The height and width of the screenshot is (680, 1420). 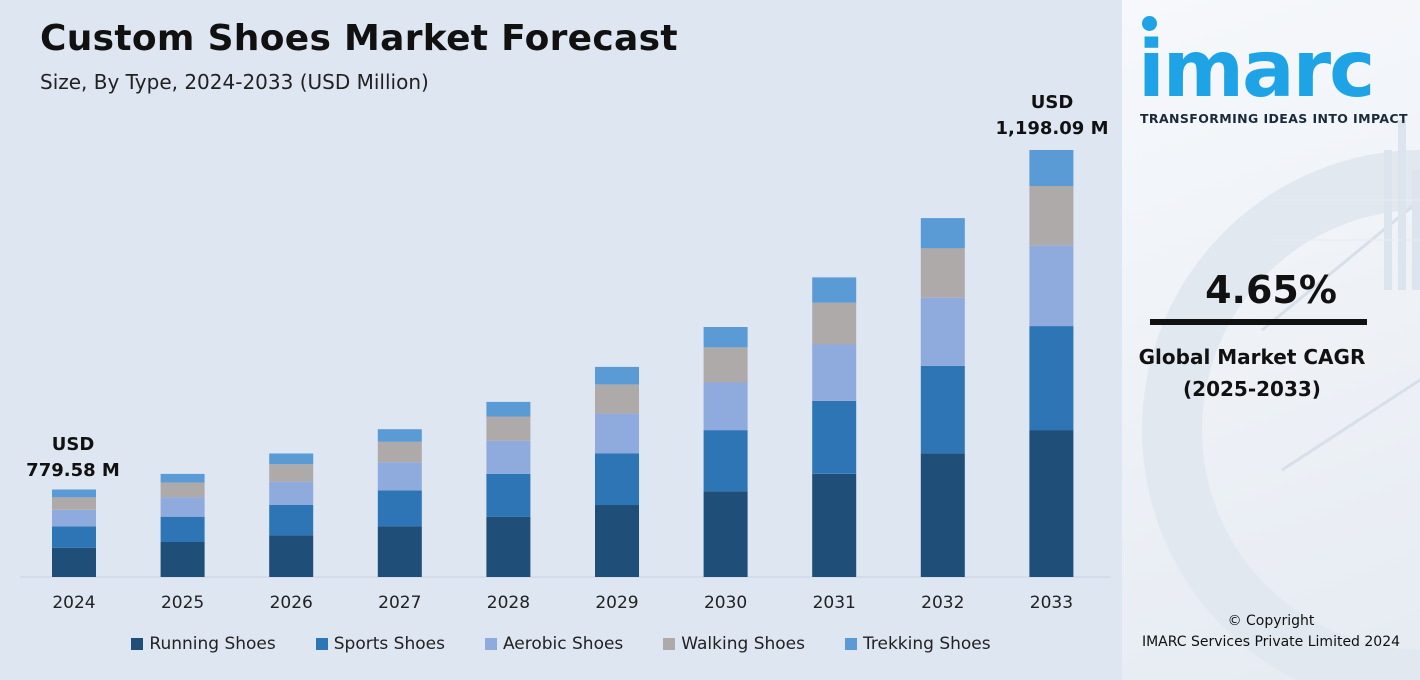 I want to click on bar-segment-2028-walking-shoes, so click(x=508, y=428).